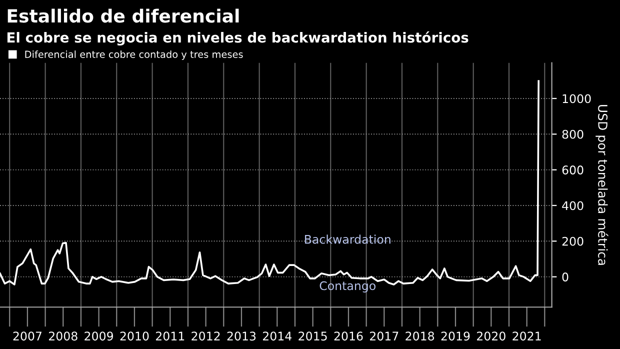  I want to click on annotation: Backwardation, so click(347, 239).